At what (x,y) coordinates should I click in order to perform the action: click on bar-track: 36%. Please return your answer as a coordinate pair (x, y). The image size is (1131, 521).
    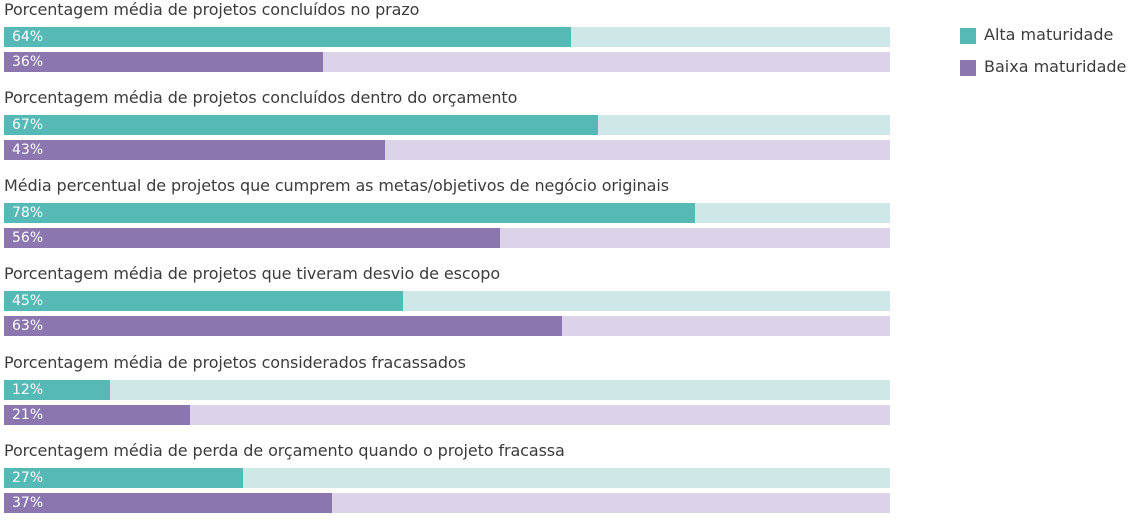
    Looking at the image, I should click on (447, 62).